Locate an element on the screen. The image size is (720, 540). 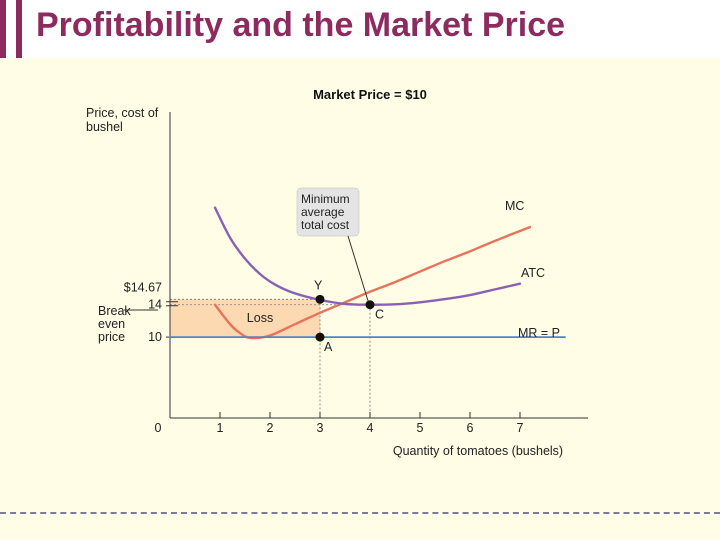
title-bar: Profitability and the Market Price is located at coordinates (360, 29).